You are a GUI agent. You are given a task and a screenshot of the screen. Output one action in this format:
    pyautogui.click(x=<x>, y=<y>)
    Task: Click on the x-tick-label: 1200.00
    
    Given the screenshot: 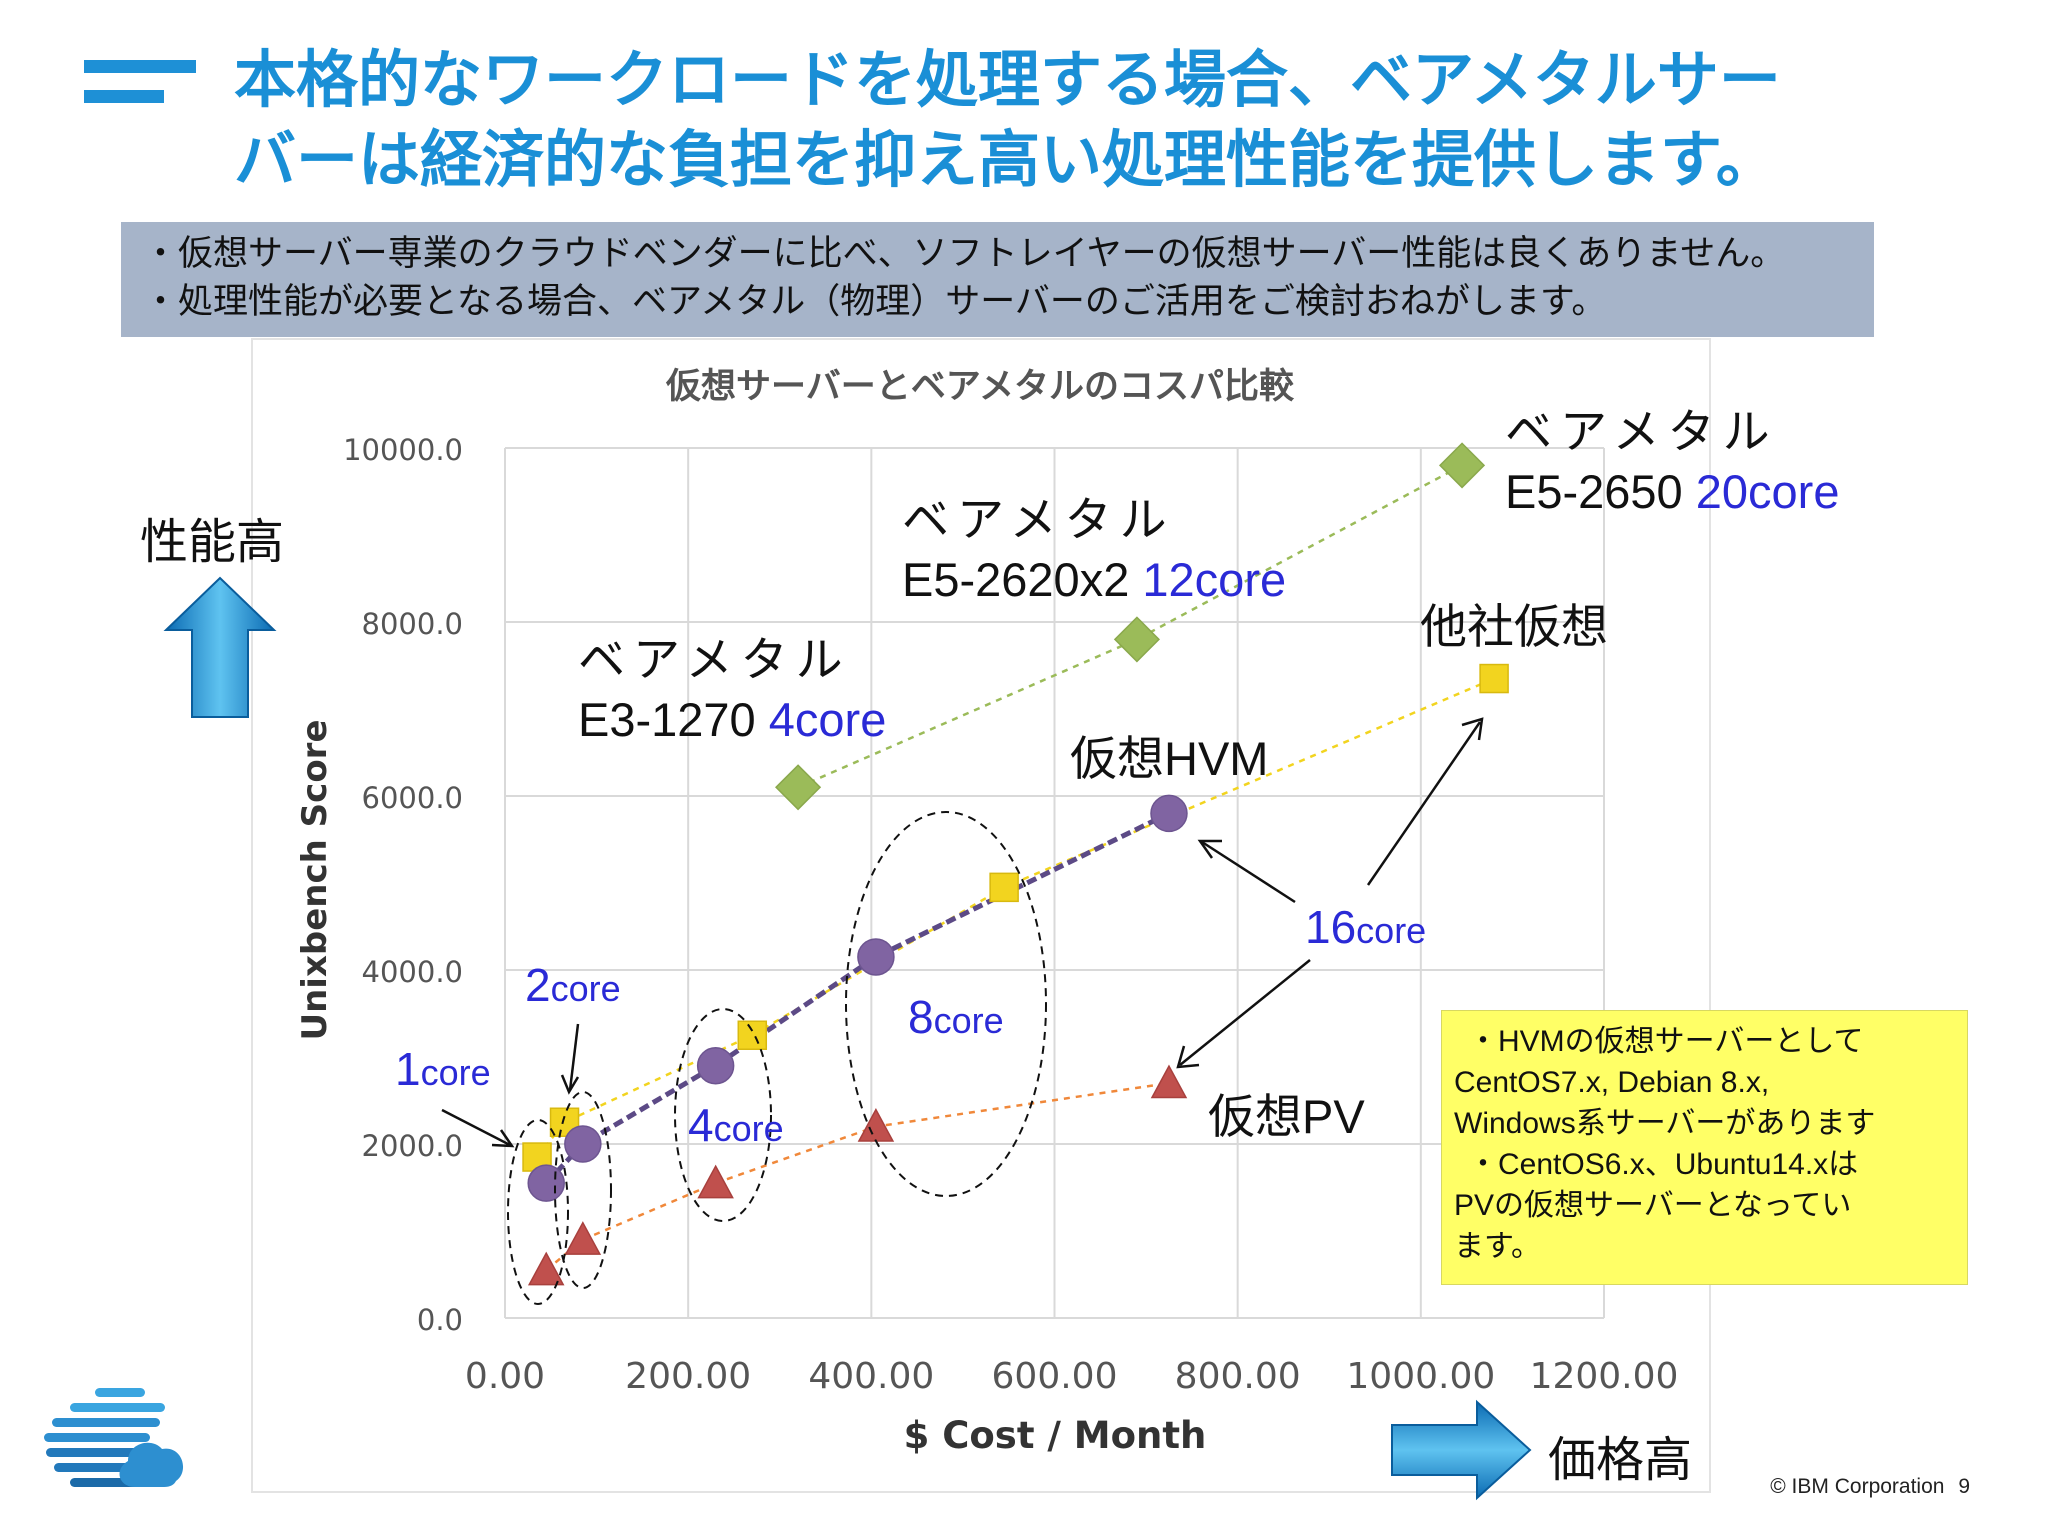 What is the action you would take?
    pyautogui.click(x=1604, y=1376)
    